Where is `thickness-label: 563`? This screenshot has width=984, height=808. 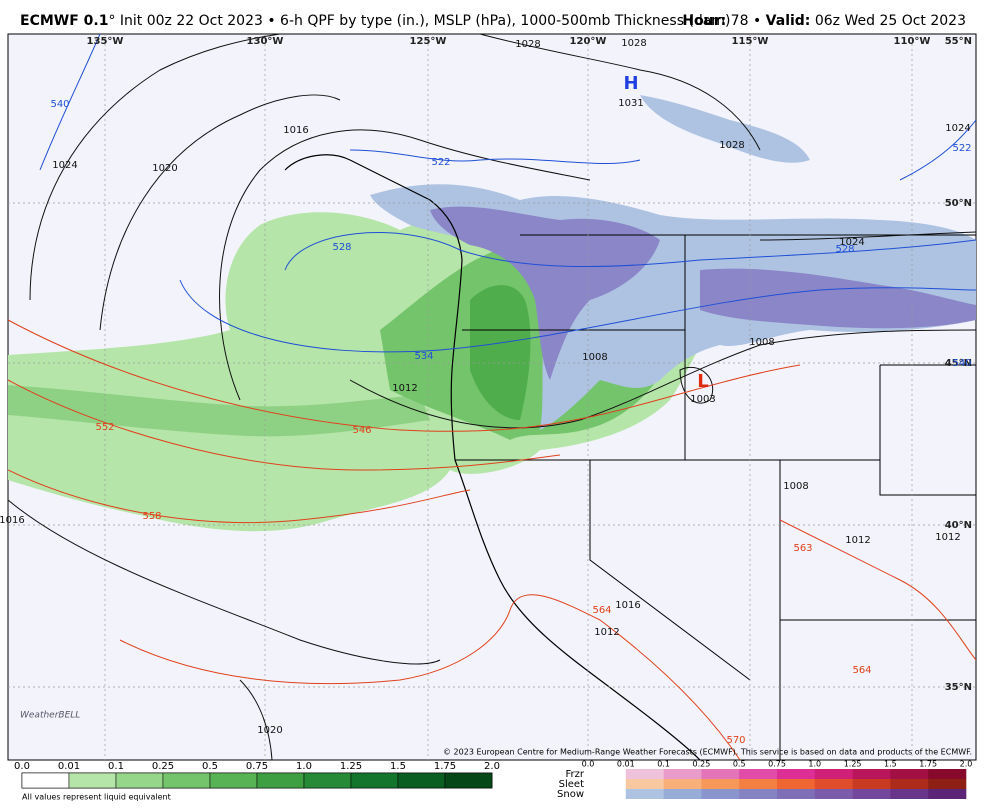
thickness-label: 563 is located at coordinates (802, 548).